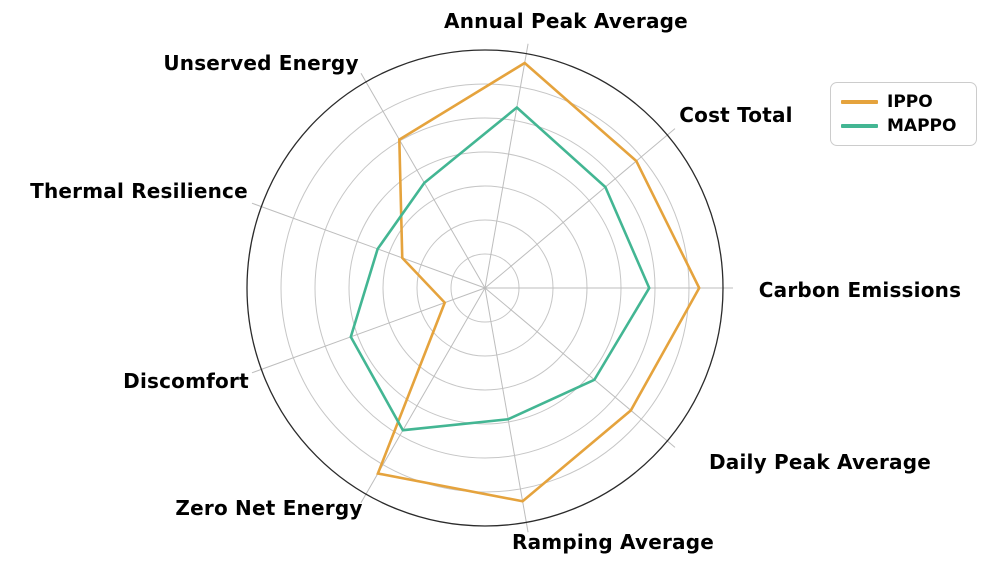 The height and width of the screenshot is (561, 996). Describe the element at coordinates (736, 115) in the screenshot. I see `axis-label-cost-total: Cost Total` at that location.